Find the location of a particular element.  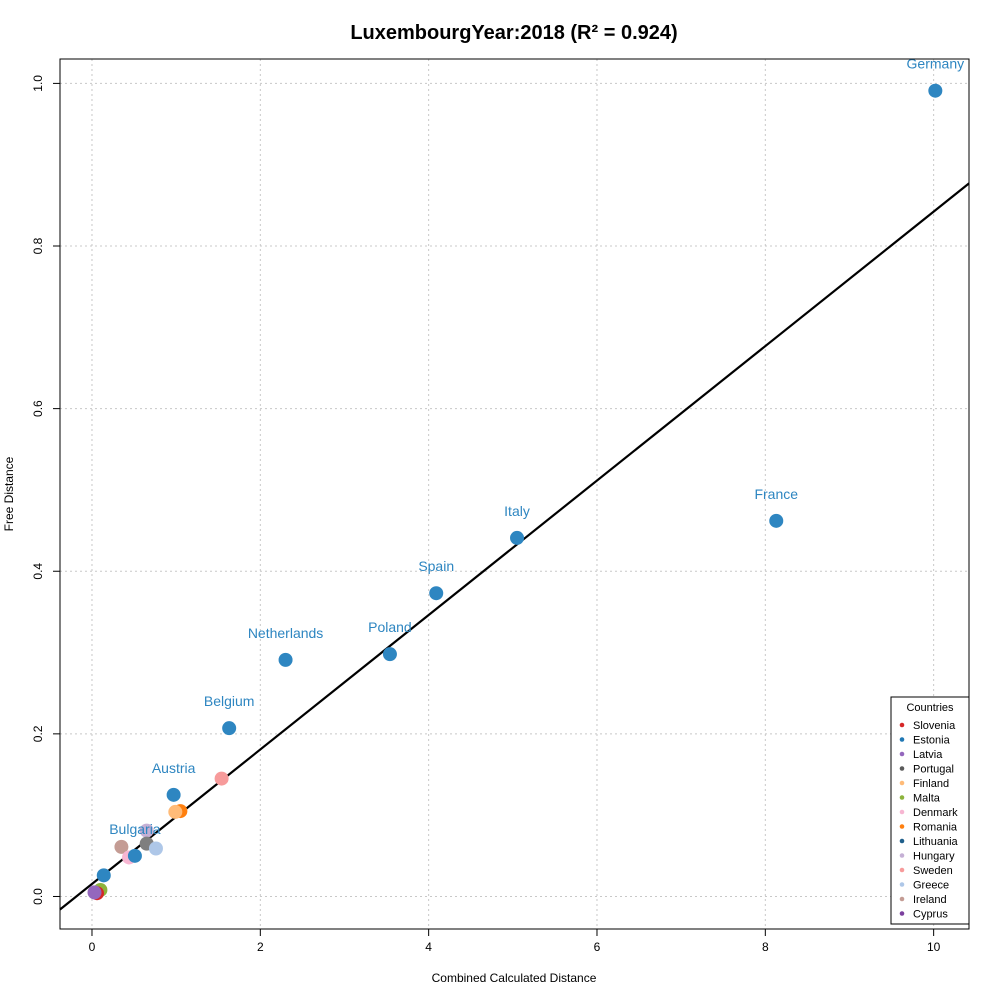

legend-entry-label: Romania is located at coordinates (935, 828).